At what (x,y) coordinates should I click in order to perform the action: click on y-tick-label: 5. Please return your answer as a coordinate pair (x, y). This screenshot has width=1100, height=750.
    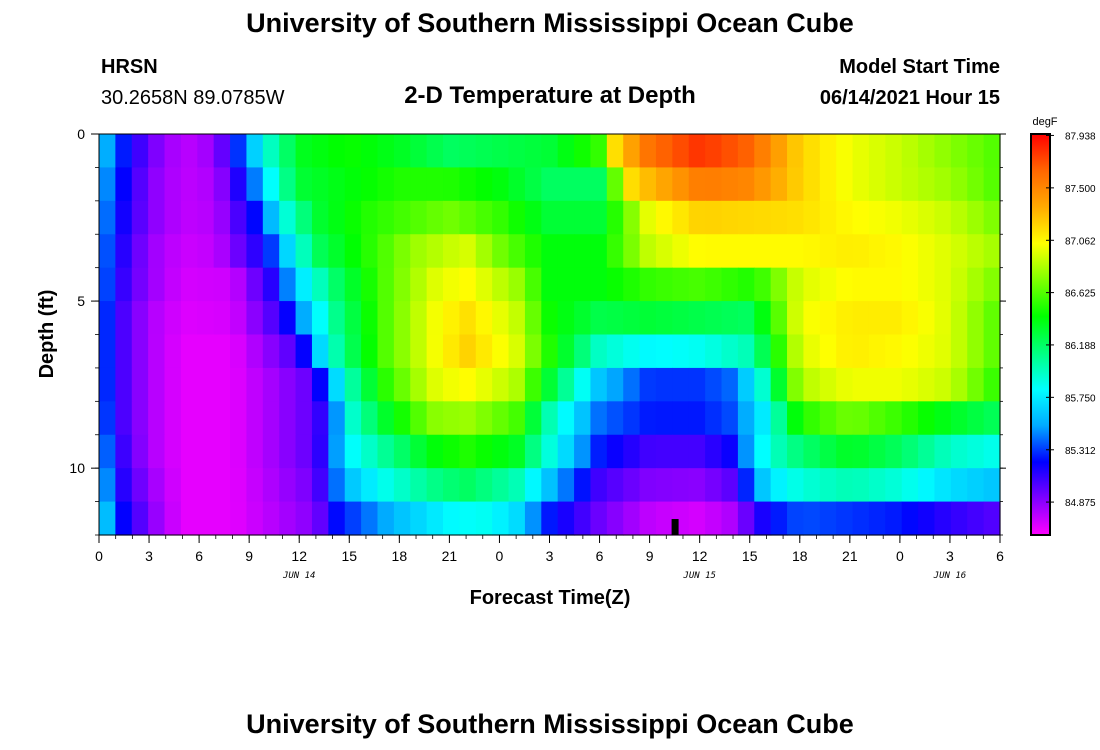
    Looking at the image, I should click on (81, 301).